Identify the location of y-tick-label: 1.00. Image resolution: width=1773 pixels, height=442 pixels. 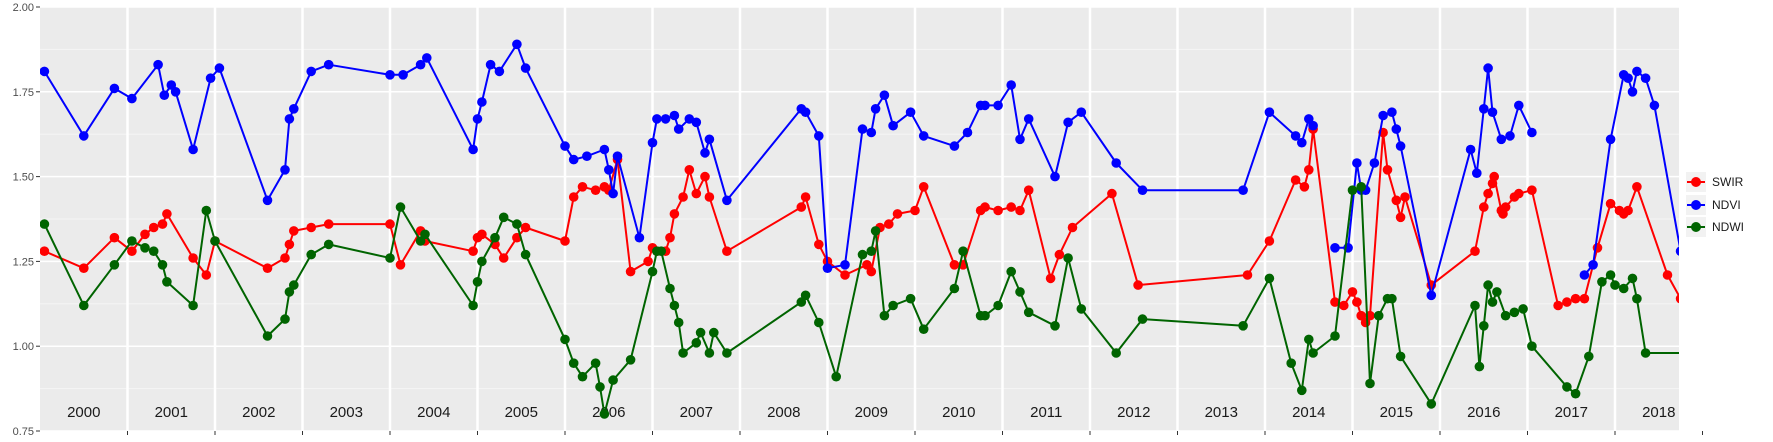
(23, 347).